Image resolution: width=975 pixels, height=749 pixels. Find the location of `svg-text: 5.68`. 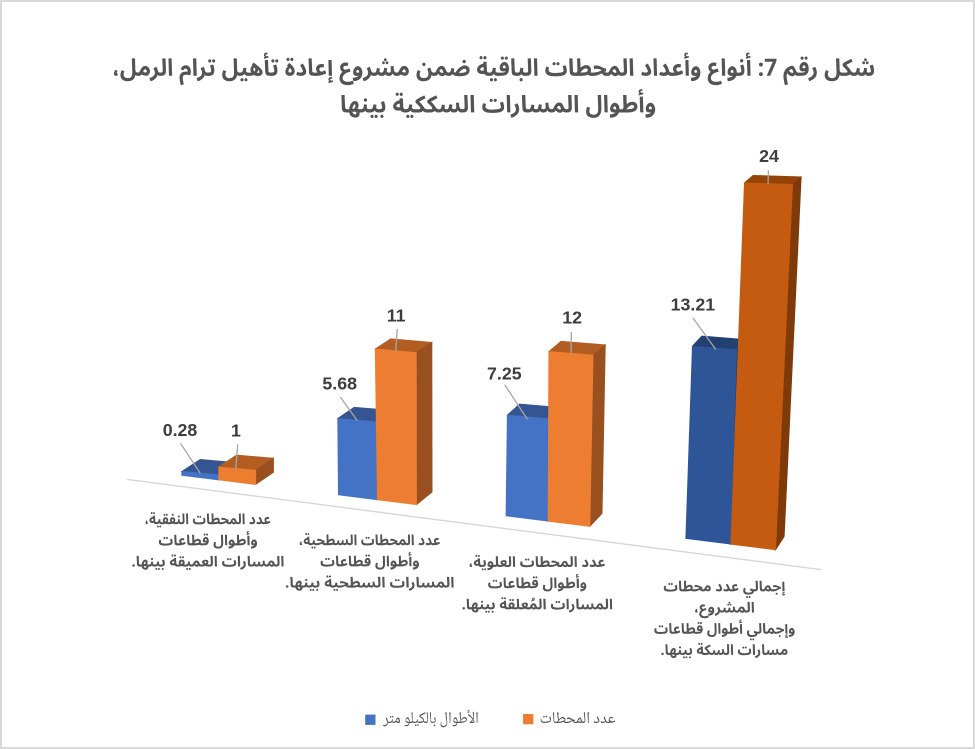

svg-text: 5.68 is located at coordinates (339, 384).